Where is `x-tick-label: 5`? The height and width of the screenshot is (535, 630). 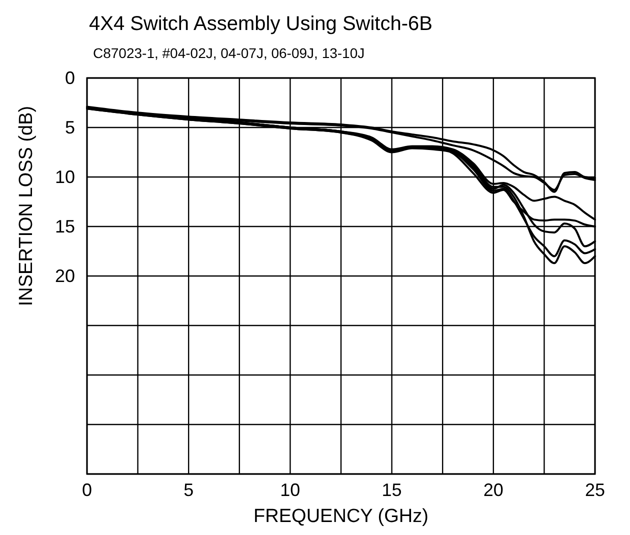 x-tick-label: 5 is located at coordinates (189, 490).